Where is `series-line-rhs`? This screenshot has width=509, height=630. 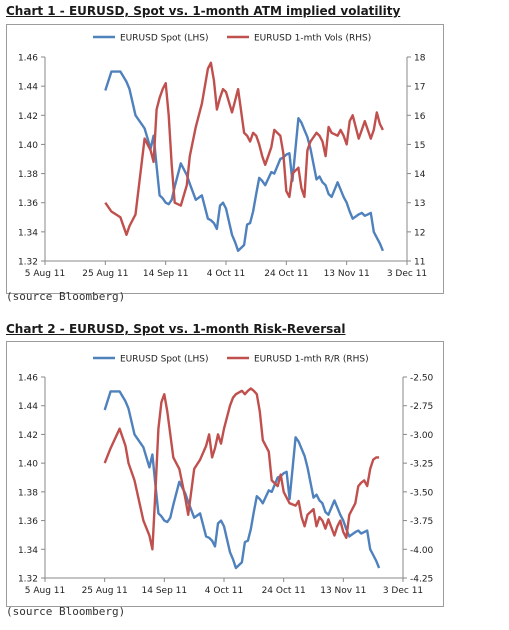
series-line-rhs is located at coordinates (241, 469).